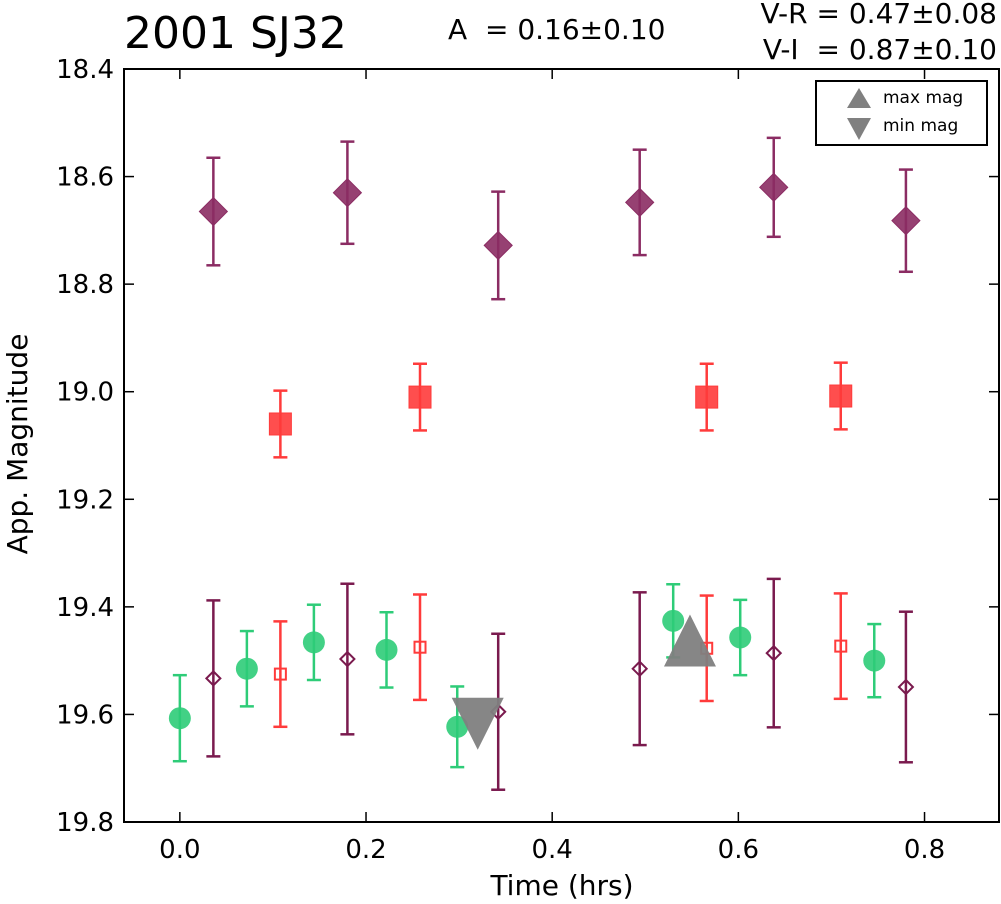 The image size is (1001, 904). What do you see at coordinates (878, 15) in the screenshot?
I see `v-r-annotation: V-R = 0.47±0.08` at bounding box center [878, 15].